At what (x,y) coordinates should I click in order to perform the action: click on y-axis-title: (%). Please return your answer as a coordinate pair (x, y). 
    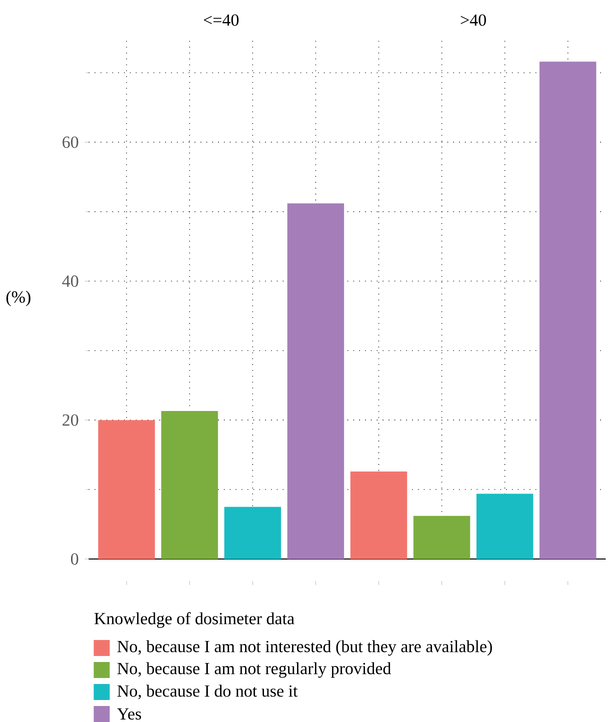
    Looking at the image, I should click on (18, 298).